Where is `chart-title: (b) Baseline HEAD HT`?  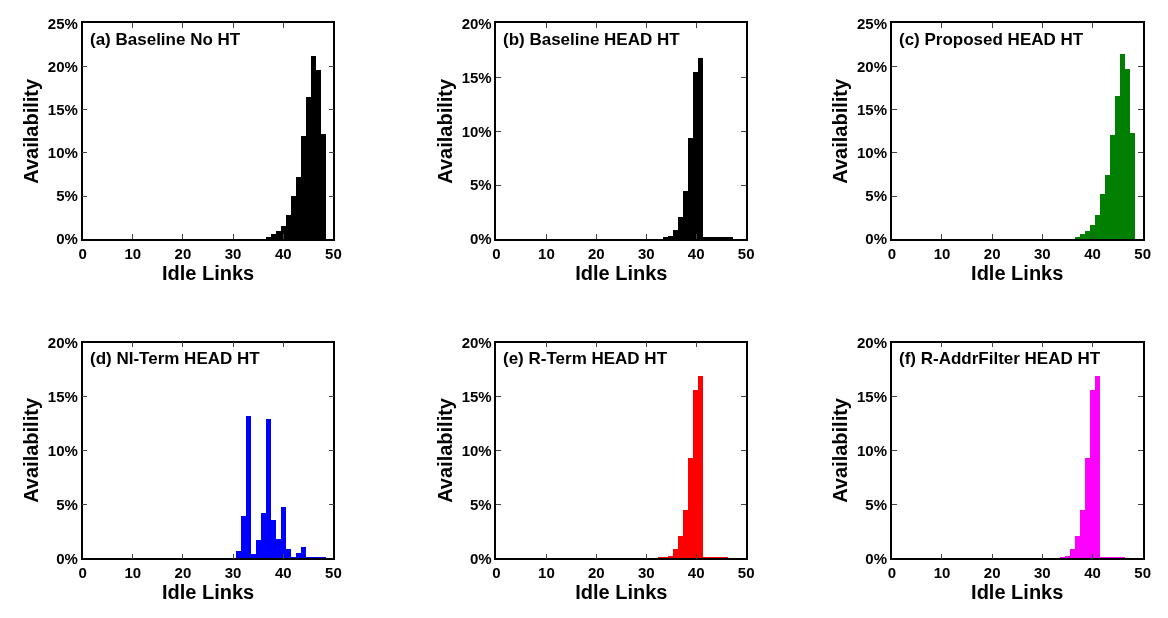
chart-title: (b) Baseline HEAD HT is located at coordinates (592, 39).